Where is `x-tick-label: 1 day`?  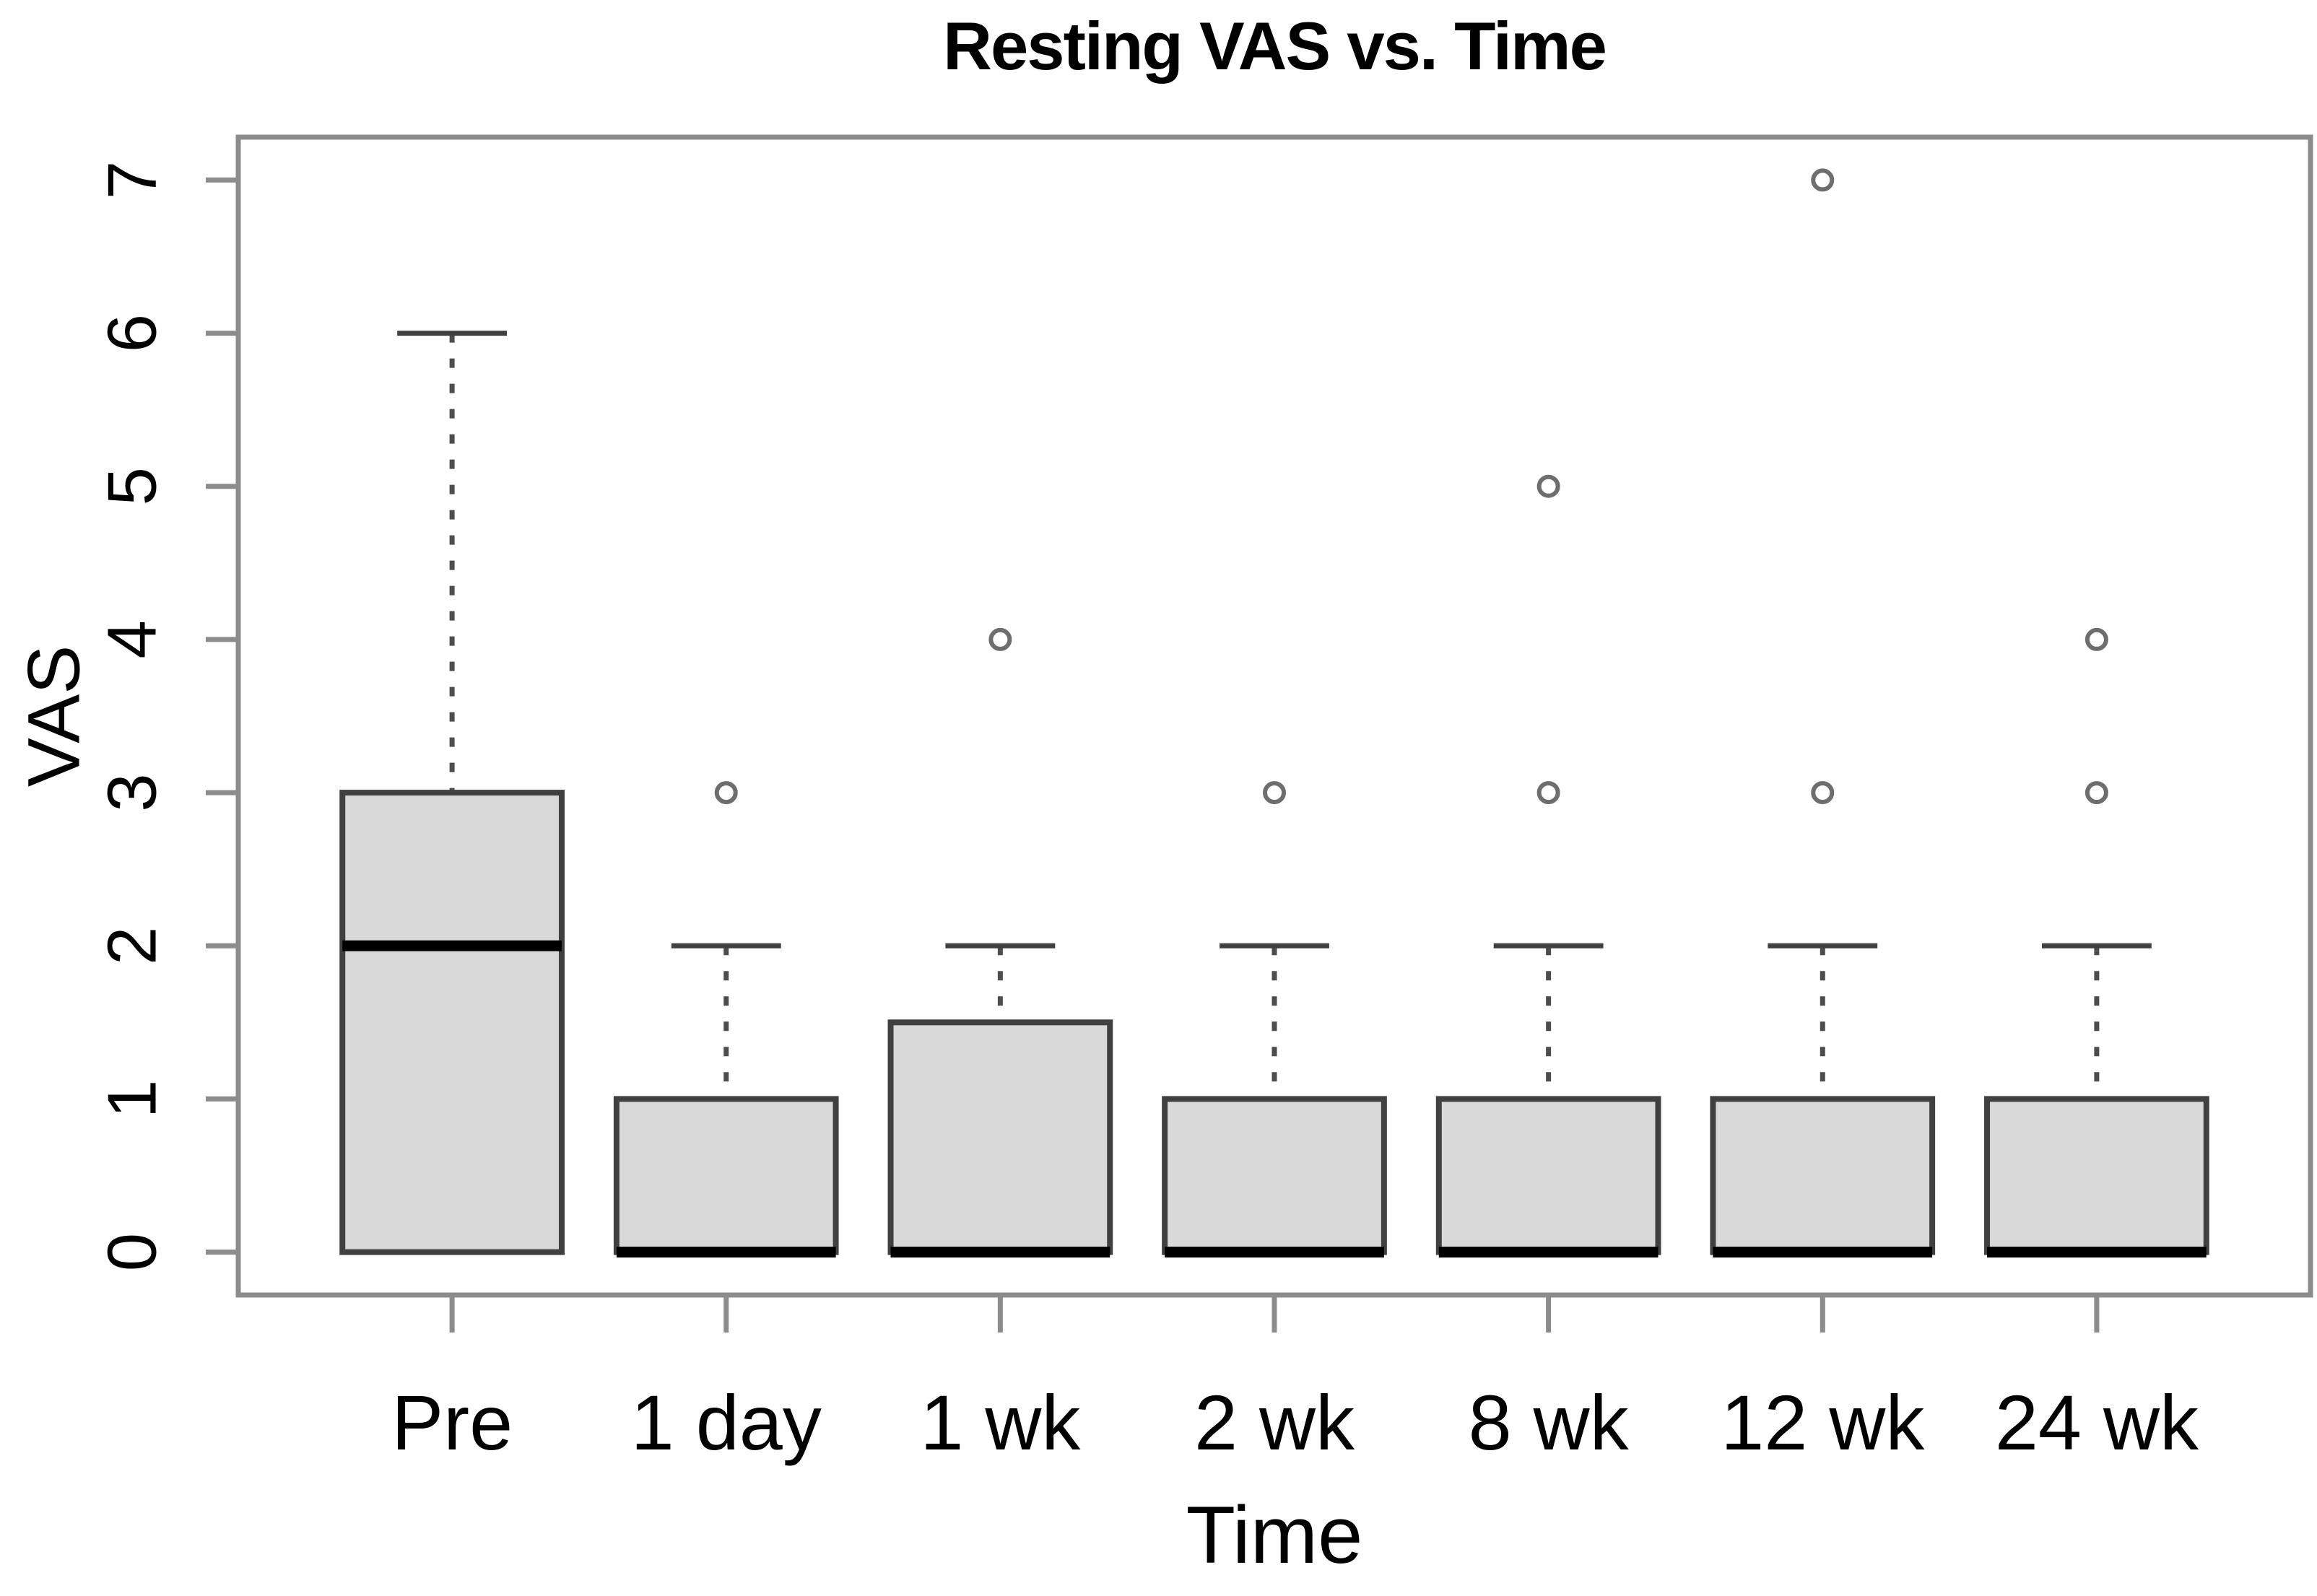
x-tick-label: 1 day is located at coordinates (727, 1423).